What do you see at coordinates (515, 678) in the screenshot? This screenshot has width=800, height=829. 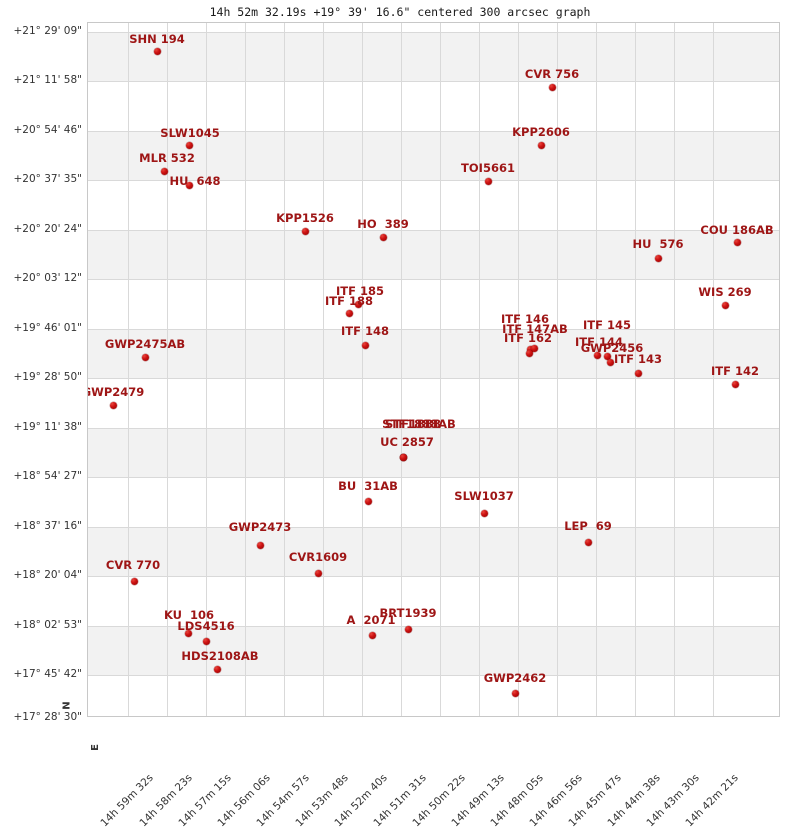 I see `star-label: GWP2462` at bounding box center [515, 678].